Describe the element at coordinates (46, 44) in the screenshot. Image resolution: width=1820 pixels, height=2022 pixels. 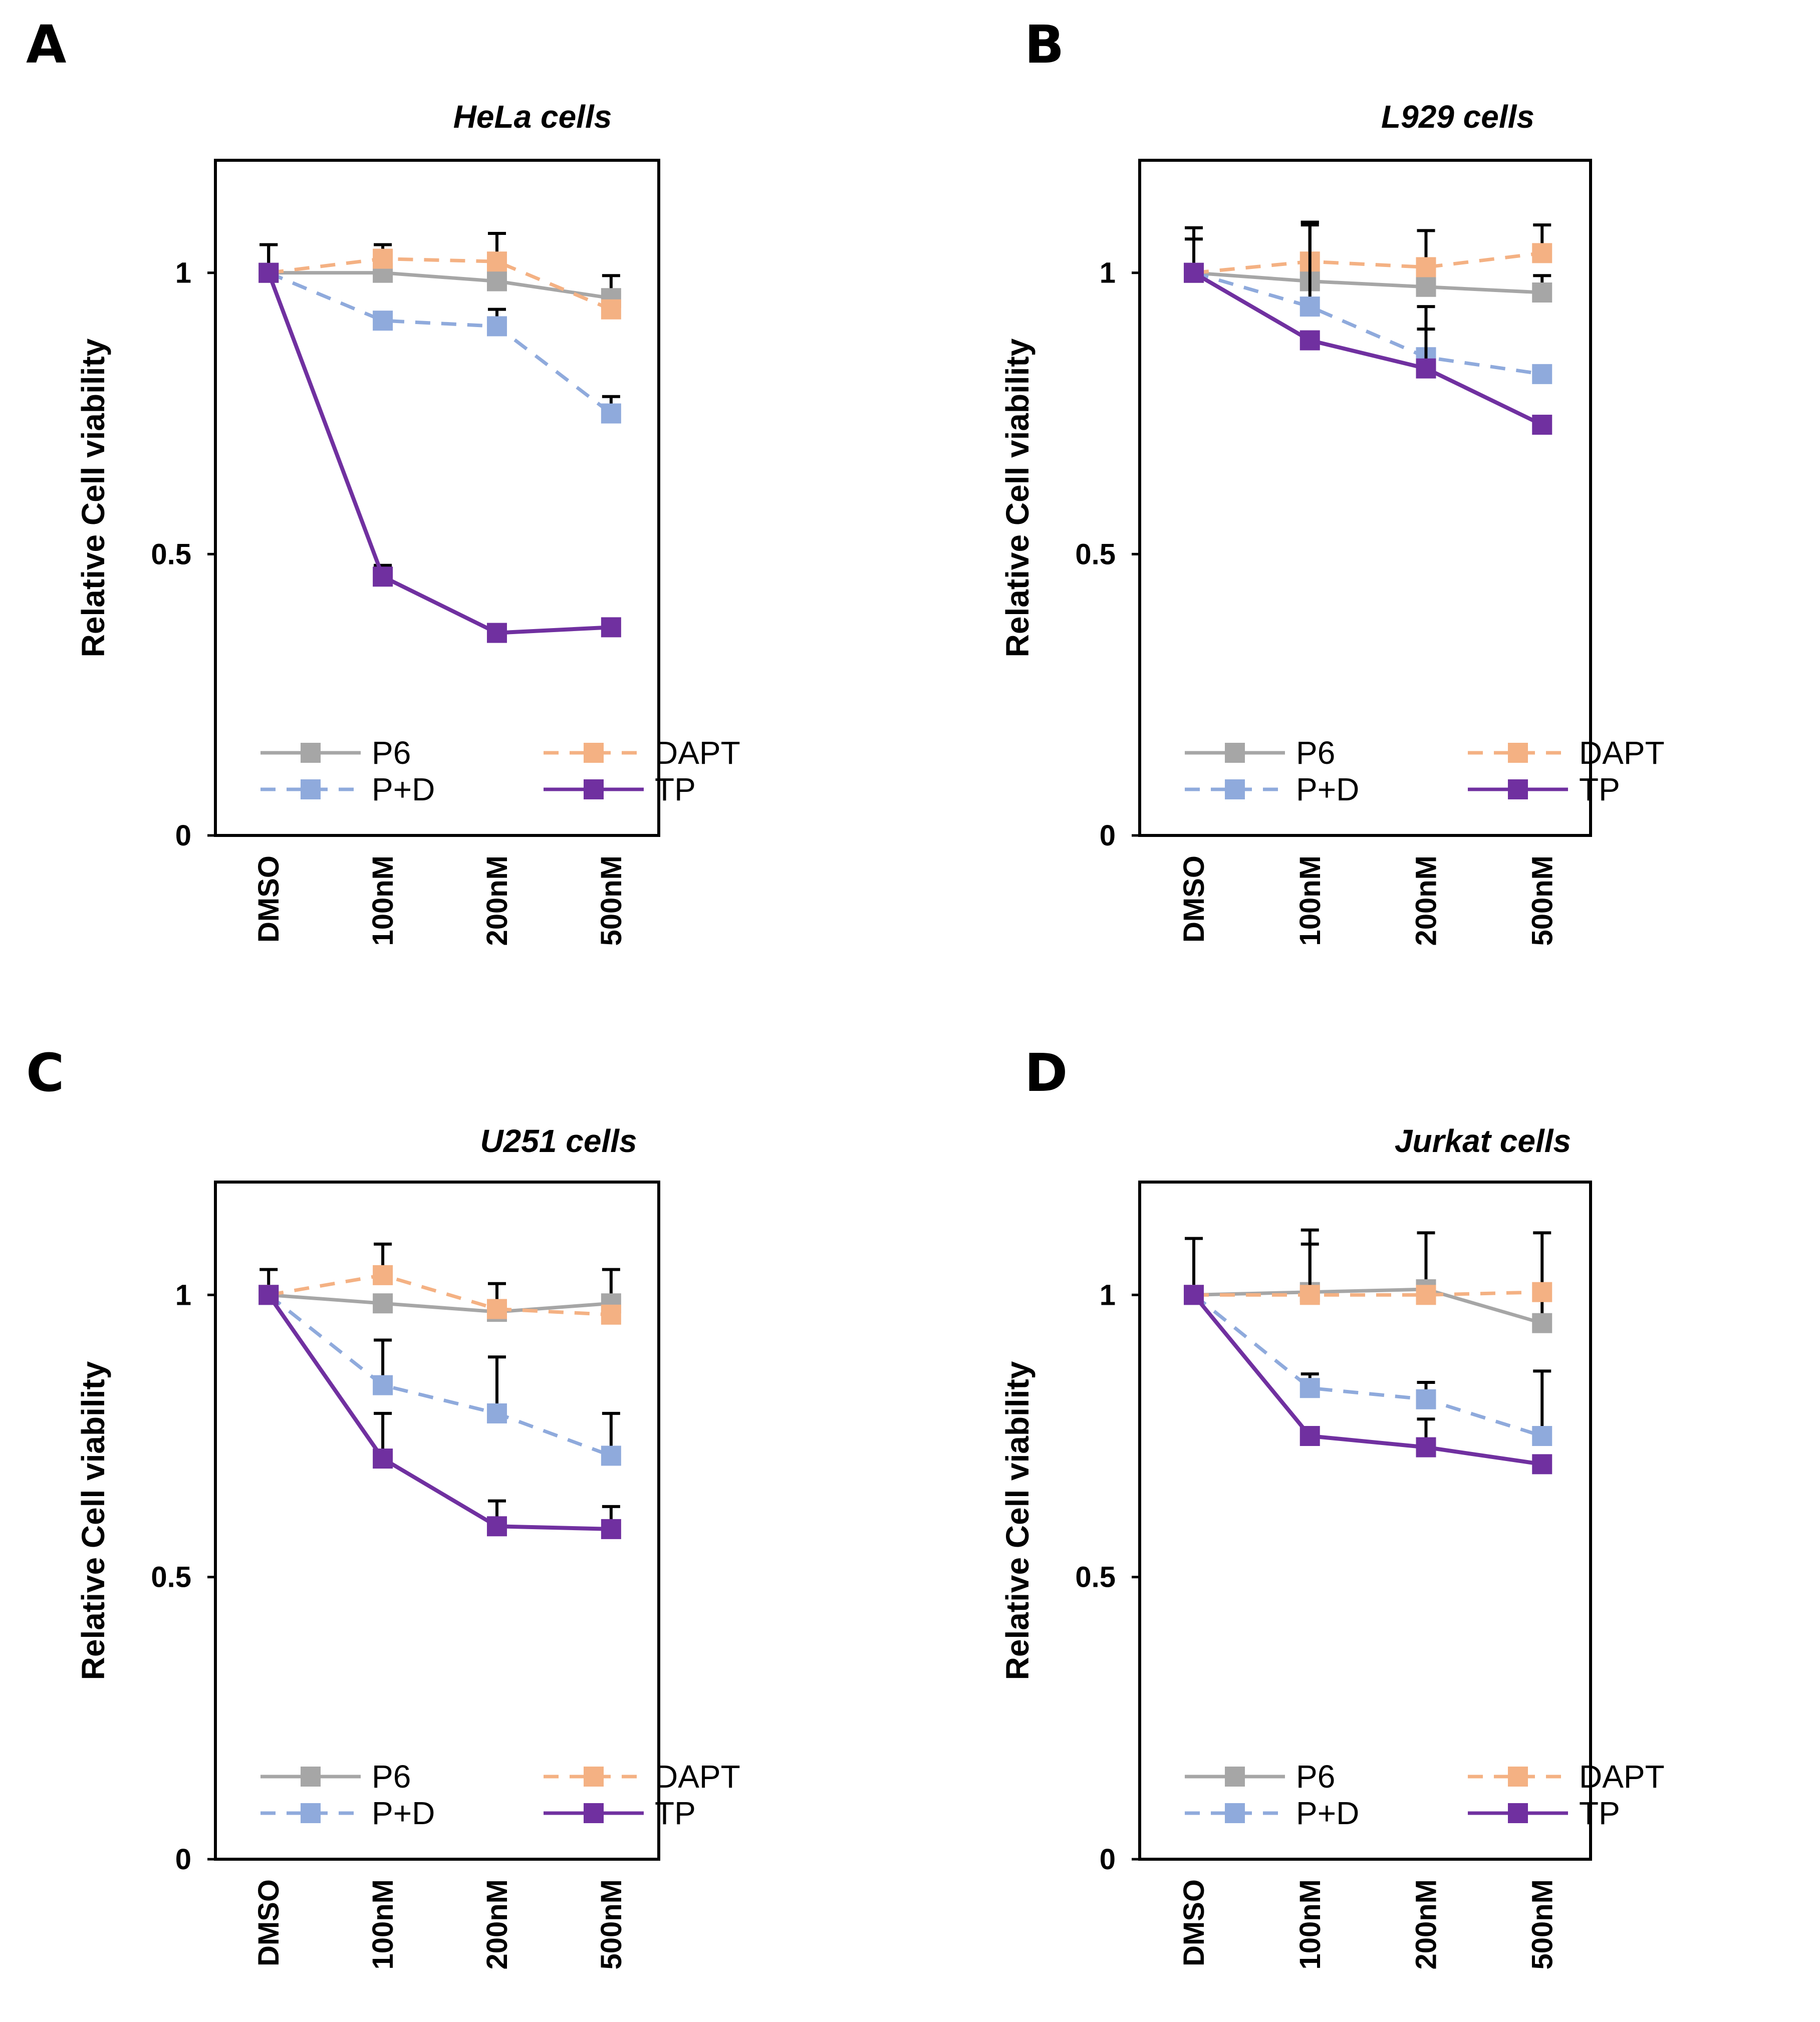
I see `panel-letter: A` at that location.